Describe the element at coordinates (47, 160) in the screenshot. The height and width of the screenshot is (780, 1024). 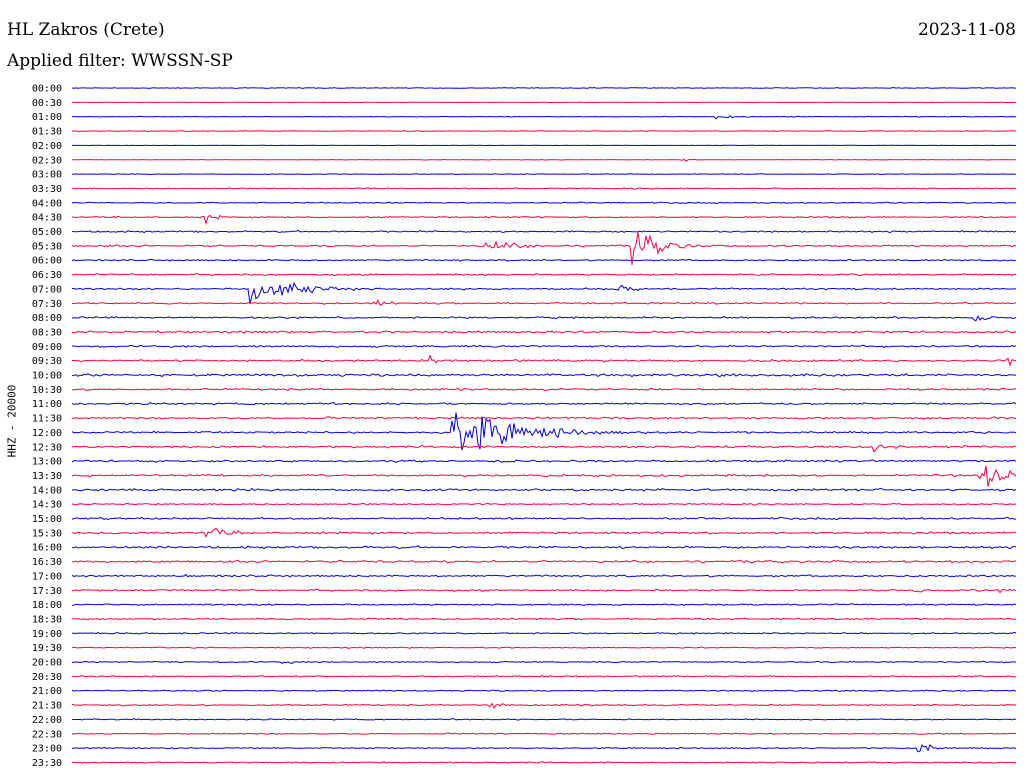
I see `time-tick-label: 02:30` at that location.